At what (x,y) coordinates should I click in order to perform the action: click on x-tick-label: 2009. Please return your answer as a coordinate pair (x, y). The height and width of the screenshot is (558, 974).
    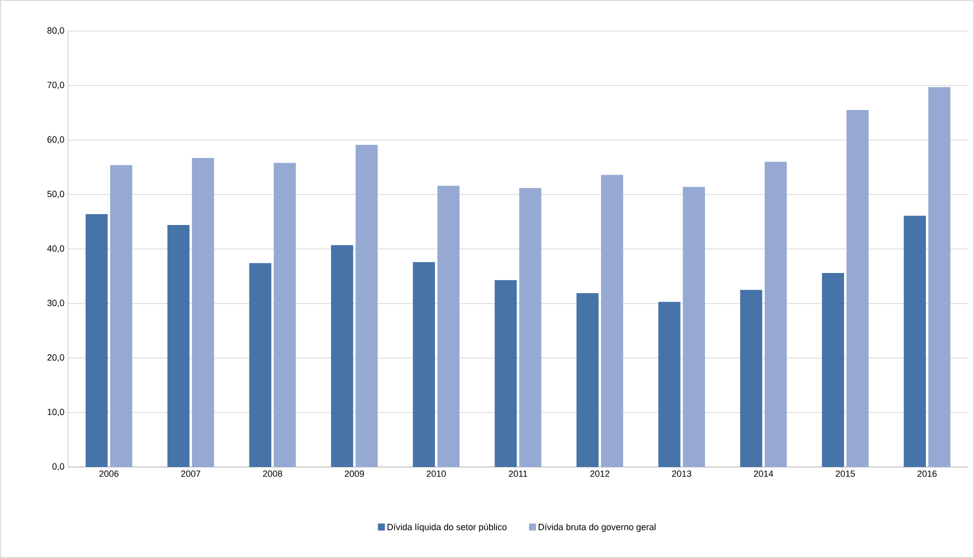
    Looking at the image, I should click on (354, 473).